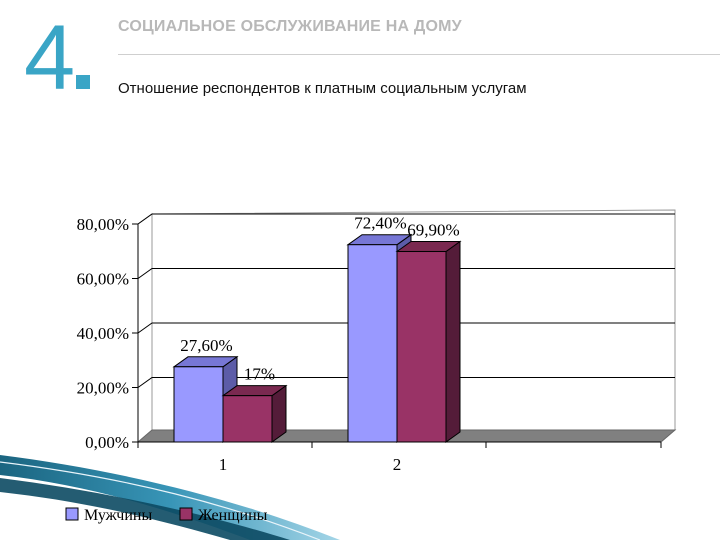  Describe the element at coordinates (118, 515) in the screenshot. I see `legend-label-men: Мужчины` at that location.